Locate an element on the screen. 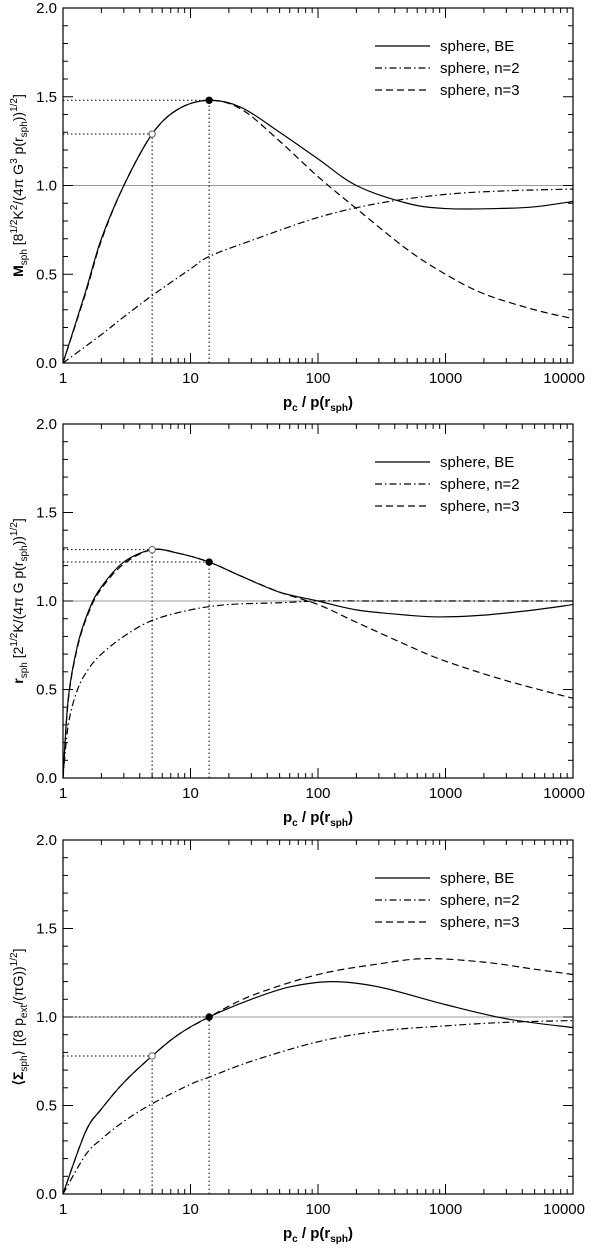 Image resolution: width=600 pixels, height=1250 pixels. series-line-solid is located at coordinates (318, 1087).